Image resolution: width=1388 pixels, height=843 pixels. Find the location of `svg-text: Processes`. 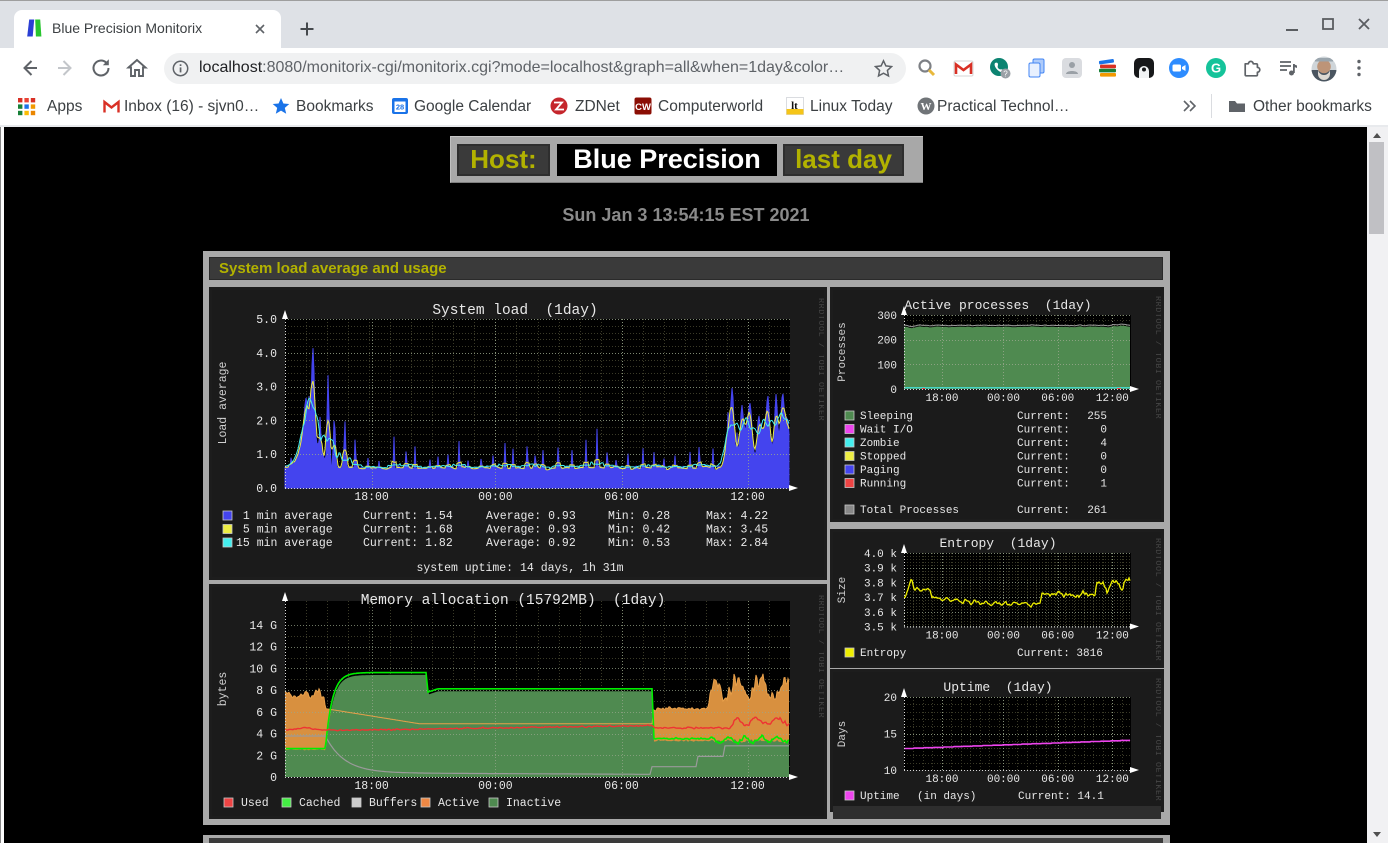

svg-text: Processes is located at coordinates (843, 351).